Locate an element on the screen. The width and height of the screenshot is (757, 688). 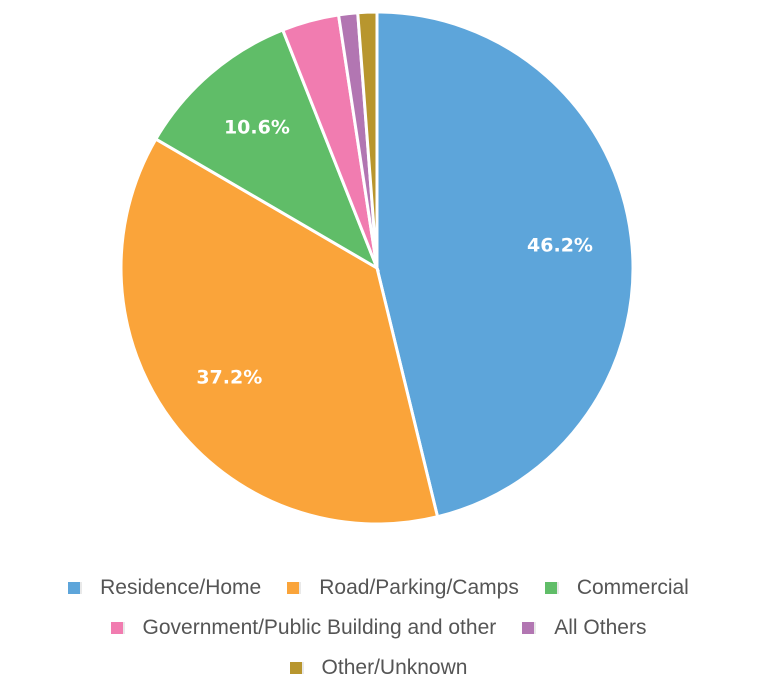
legend-label: All Others is located at coordinates (600, 627).